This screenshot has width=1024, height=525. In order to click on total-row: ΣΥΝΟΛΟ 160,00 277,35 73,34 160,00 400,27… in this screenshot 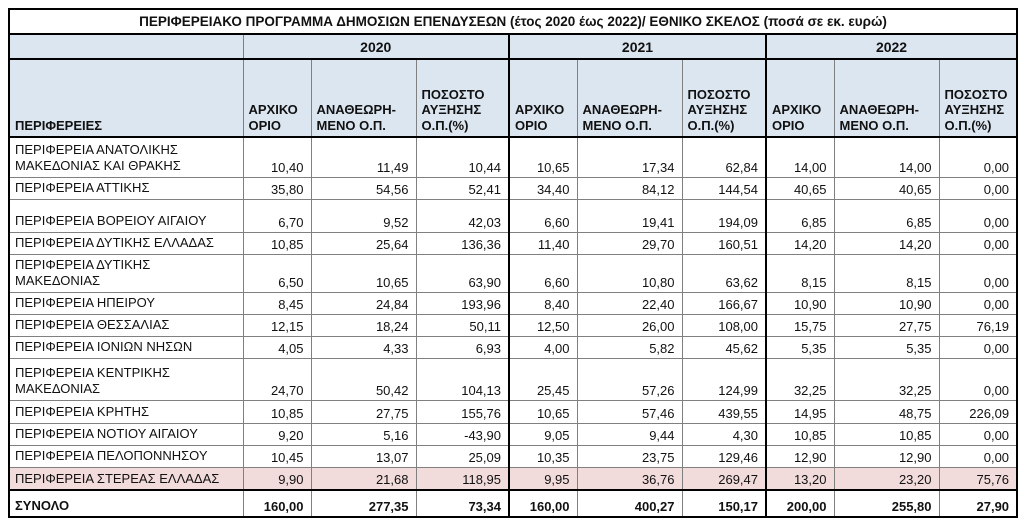, I will do `click(513, 503)`.